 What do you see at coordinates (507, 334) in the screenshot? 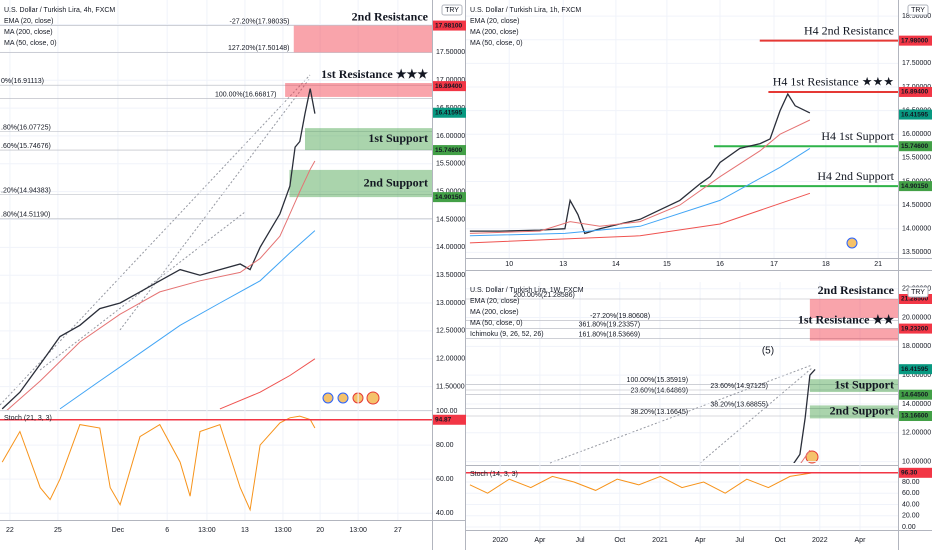
I see `indicator-name: Ichimoku (9, 26, 52, 26)` at bounding box center [507, 334].